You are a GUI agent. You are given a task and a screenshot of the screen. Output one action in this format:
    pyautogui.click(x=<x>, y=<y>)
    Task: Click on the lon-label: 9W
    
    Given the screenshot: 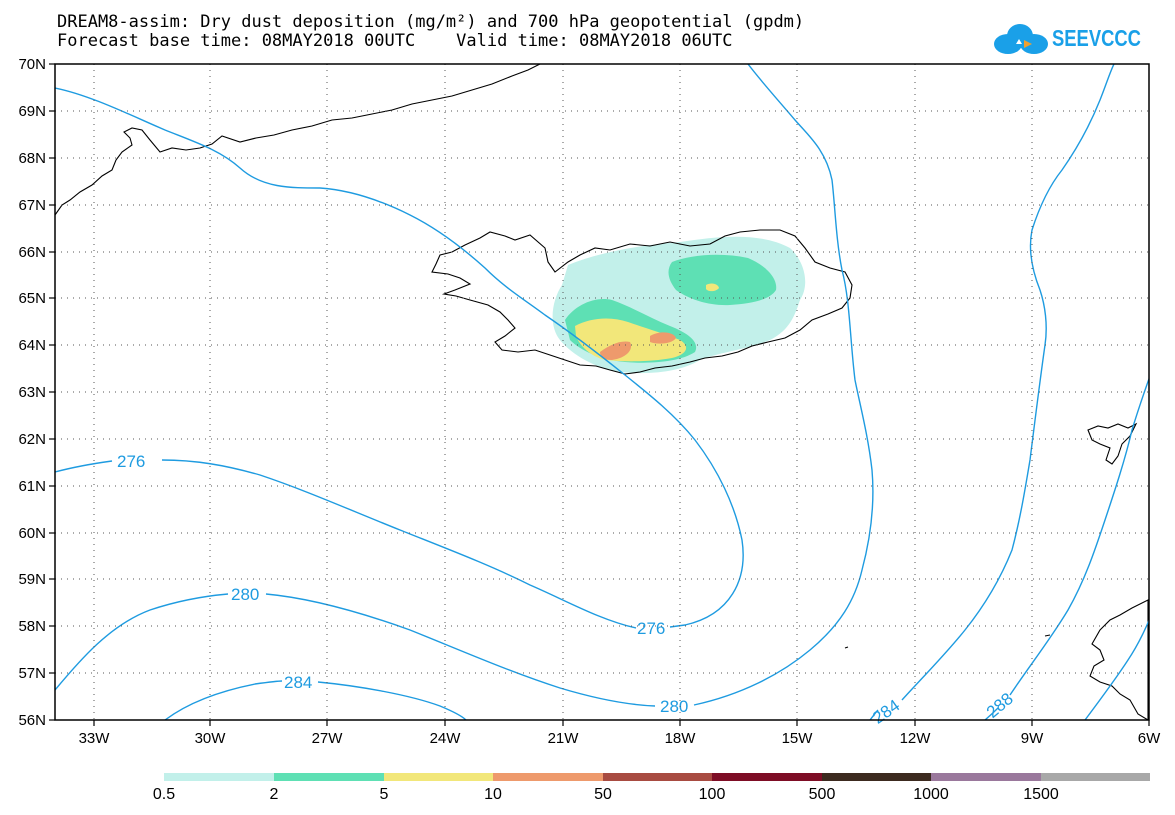 What is the action you would take?
    pyautogui.click(x=1032, y=738)
    